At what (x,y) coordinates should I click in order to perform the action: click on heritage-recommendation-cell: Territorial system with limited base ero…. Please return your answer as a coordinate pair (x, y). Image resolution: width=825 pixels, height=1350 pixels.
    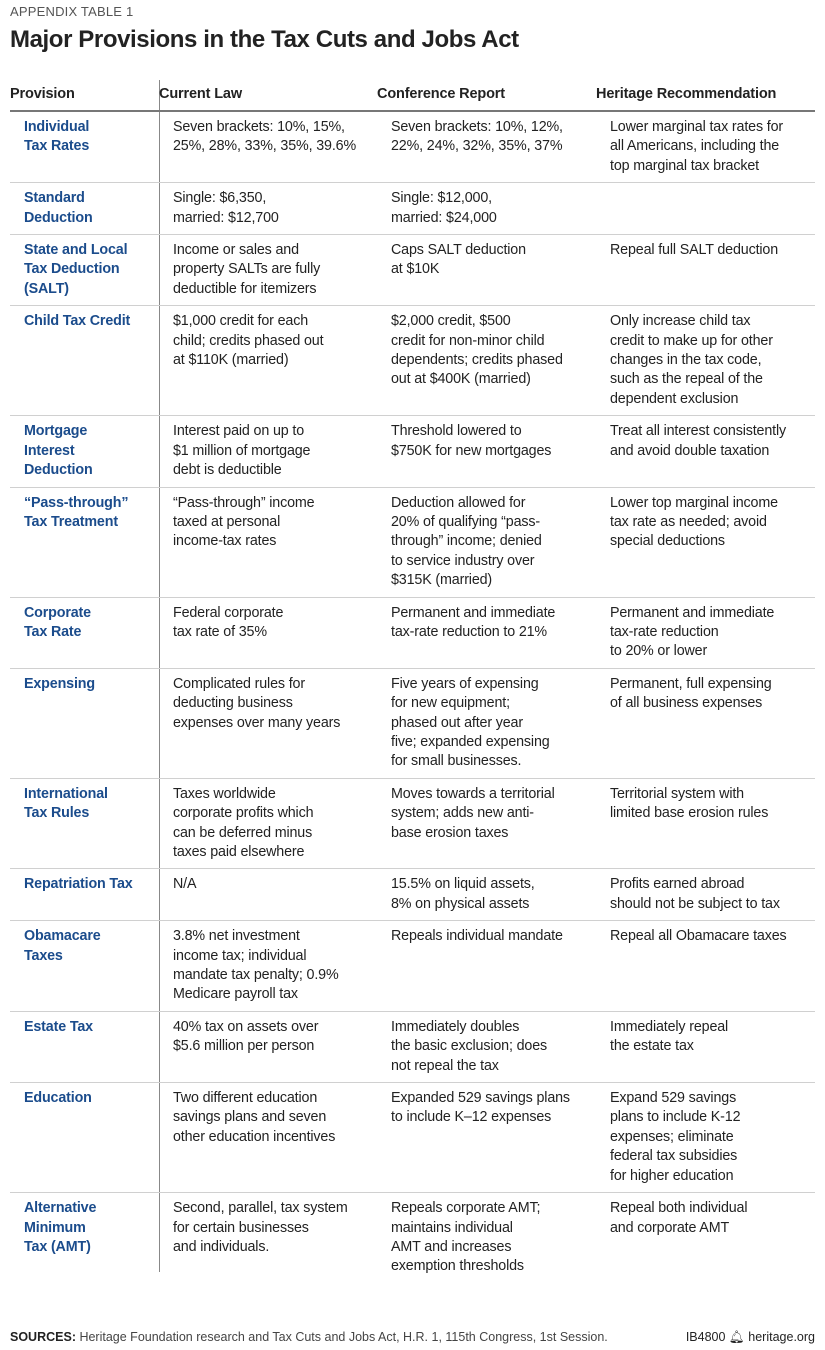
    Looking at the image, I should click on (689, 803).